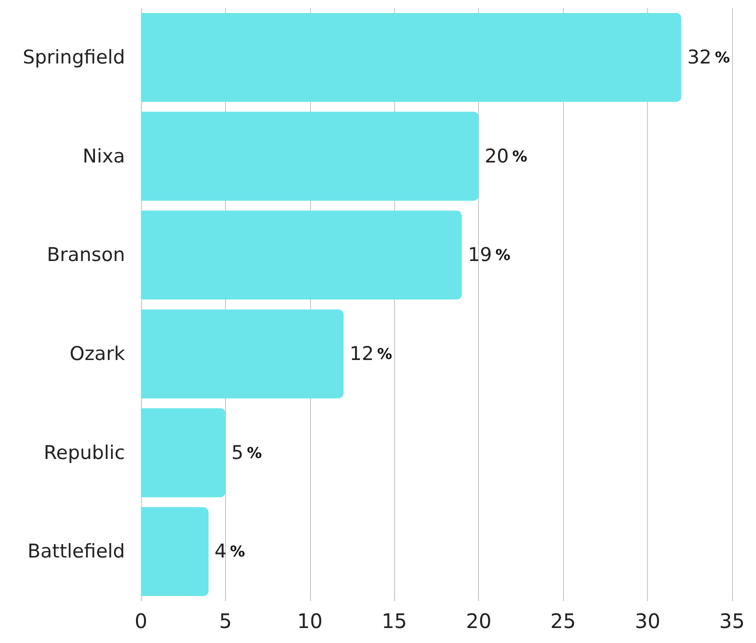 Image resolution: width=756 pixels, height=643 pixels. What do you see at coordinates (73, 57) in the screenshot?
I see `y-tick-label: Springfield` at bounding box center [73, 57].